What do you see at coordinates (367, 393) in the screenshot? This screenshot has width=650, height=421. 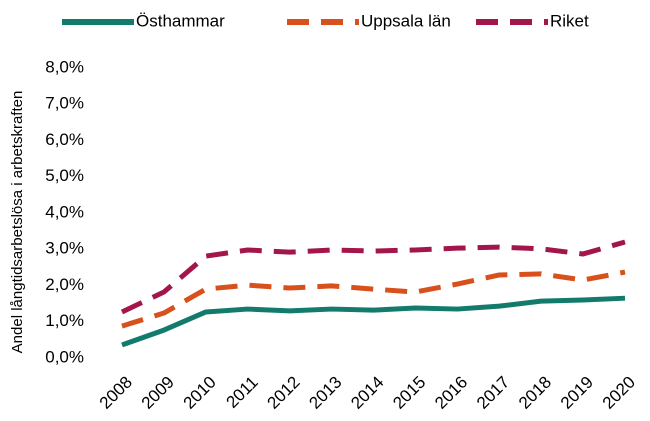 I see `x-tick-label: 2014` at bounding box center [367, 393].